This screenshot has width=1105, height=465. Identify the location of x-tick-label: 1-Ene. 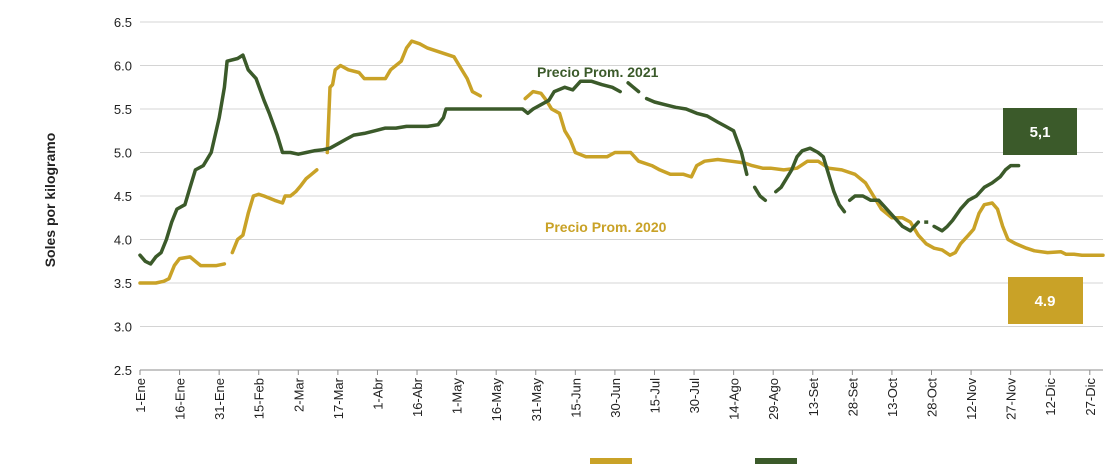
(140, 395).